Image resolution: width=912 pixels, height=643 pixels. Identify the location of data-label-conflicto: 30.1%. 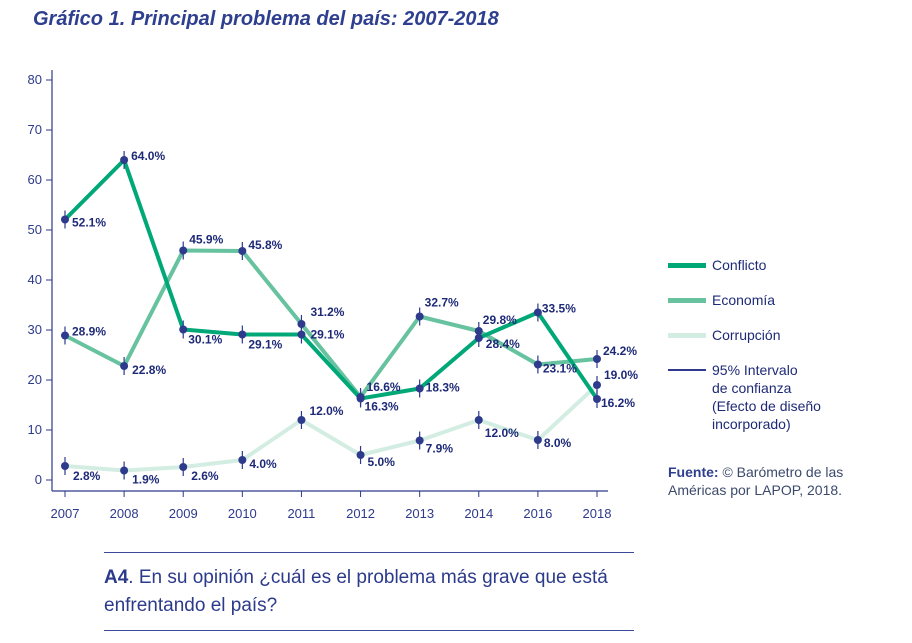
(205, 340).